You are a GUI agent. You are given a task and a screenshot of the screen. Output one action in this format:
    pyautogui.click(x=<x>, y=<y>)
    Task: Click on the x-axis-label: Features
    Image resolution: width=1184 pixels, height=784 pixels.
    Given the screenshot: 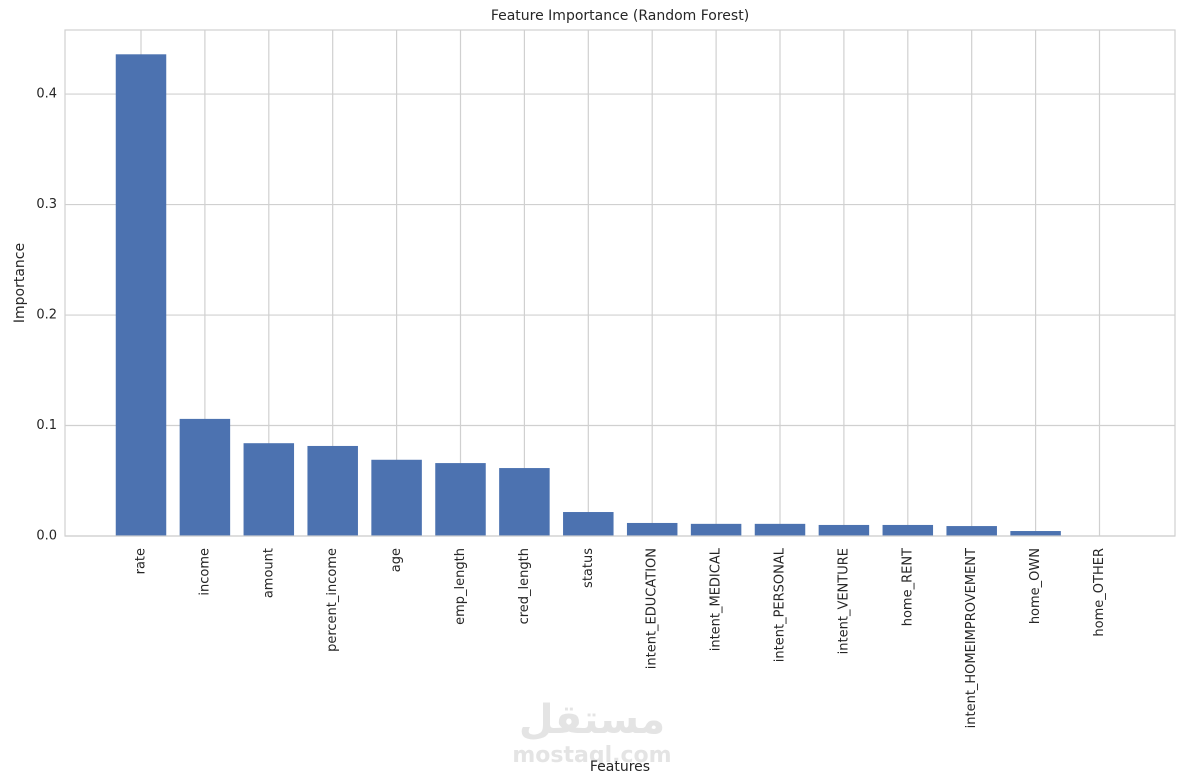 What is the action you would take?
    pyautogui.click(x=620, y=767)
    